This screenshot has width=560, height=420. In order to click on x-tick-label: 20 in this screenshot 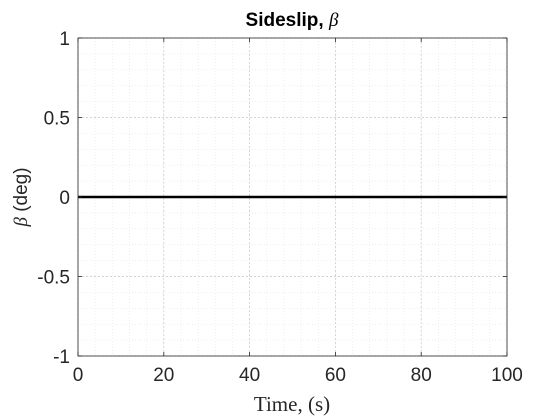, I will do `click(163, 375)`.